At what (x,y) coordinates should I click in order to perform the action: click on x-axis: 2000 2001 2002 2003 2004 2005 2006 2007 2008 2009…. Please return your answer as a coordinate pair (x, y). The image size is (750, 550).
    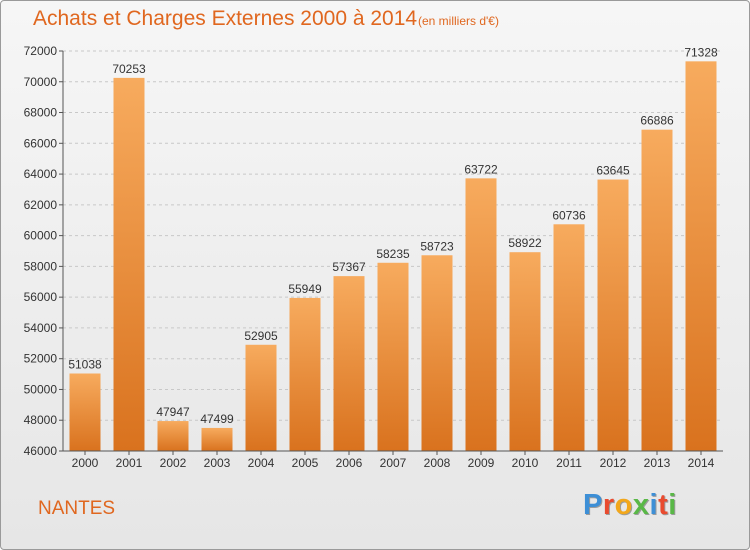
    Looking at the image, I should click on (393, 460).